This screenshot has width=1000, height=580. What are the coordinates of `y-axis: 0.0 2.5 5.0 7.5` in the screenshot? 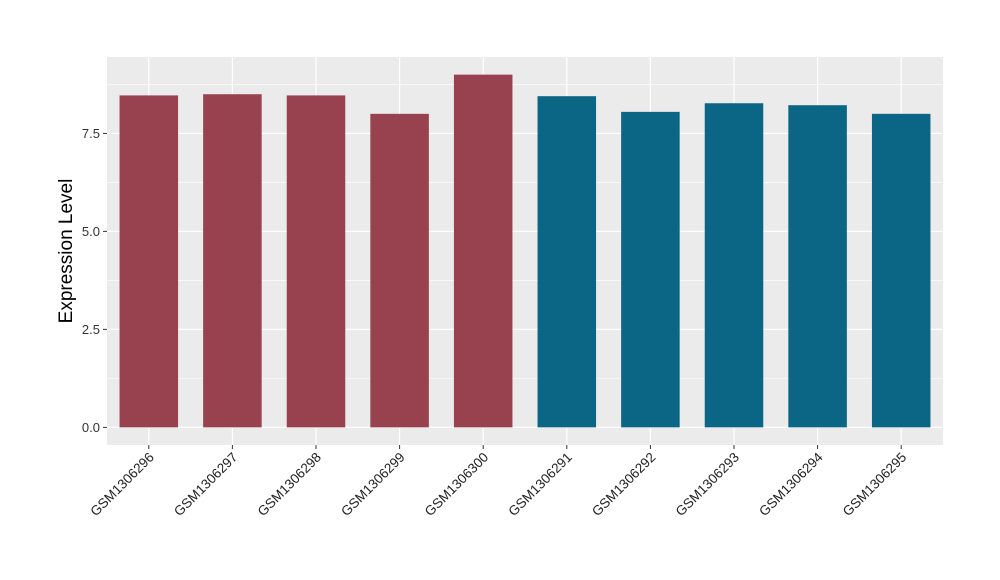 It's located at (94, 280).